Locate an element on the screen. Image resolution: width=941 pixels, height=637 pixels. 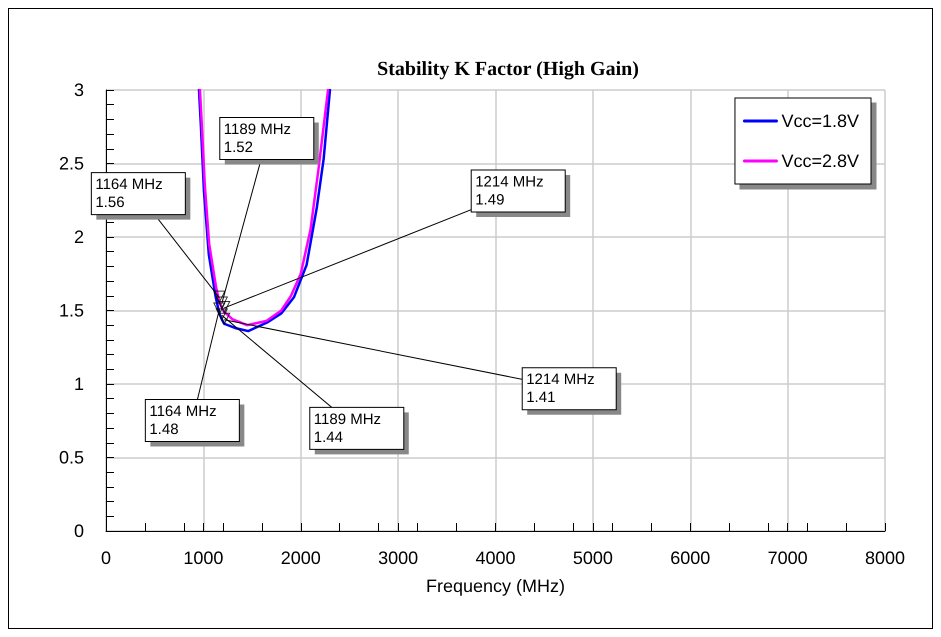
y-tick-label: 2.5 is located at coordinates (71, 164).